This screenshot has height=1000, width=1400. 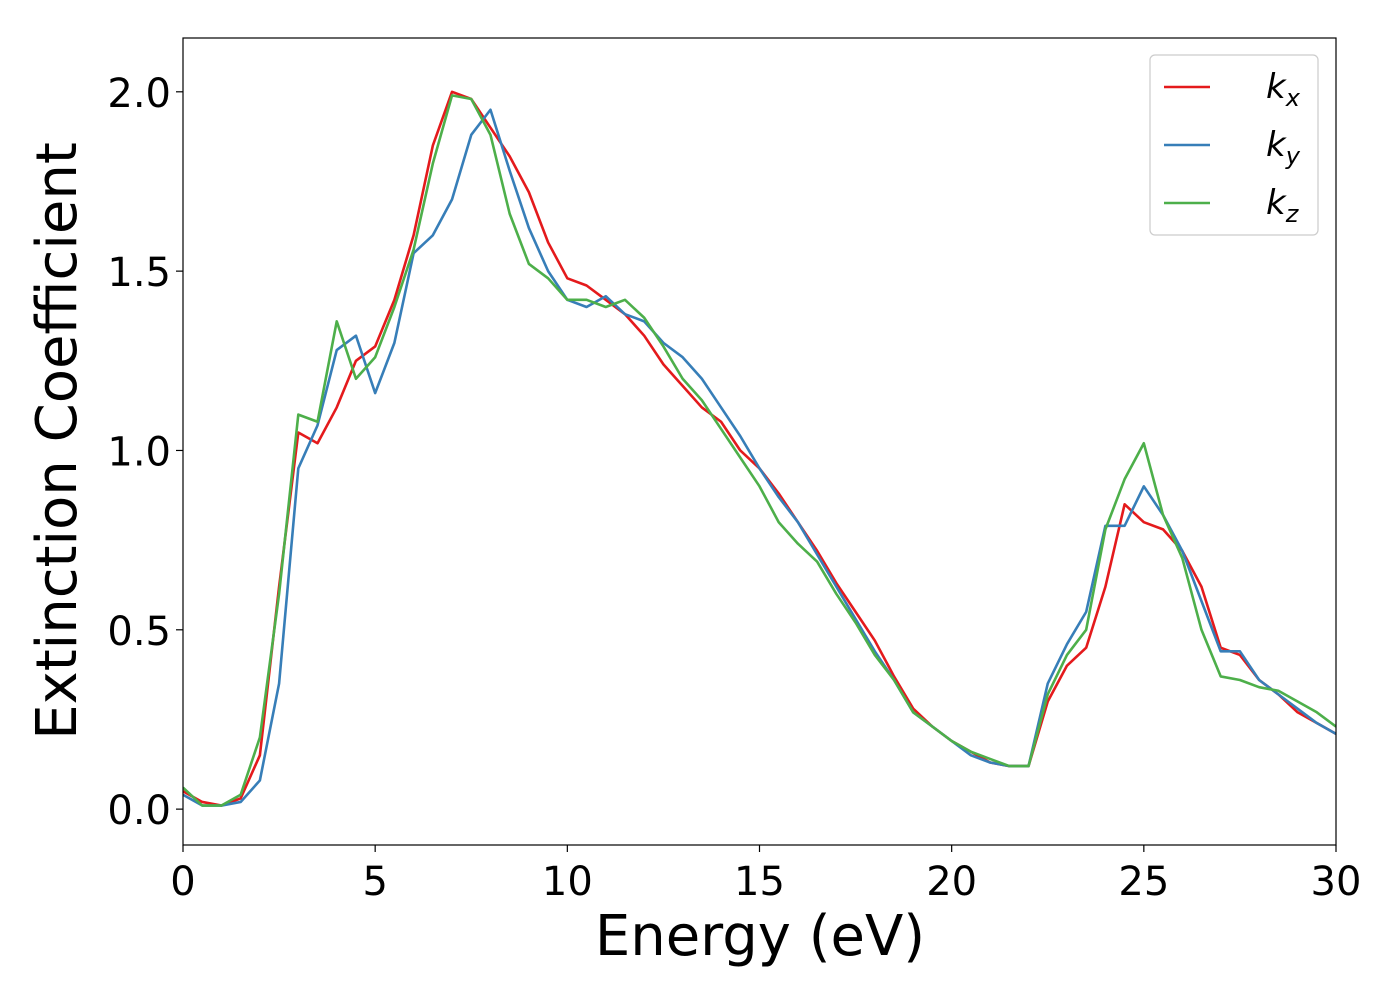 I want to click on legend-box, so click(x=1234, y=145).